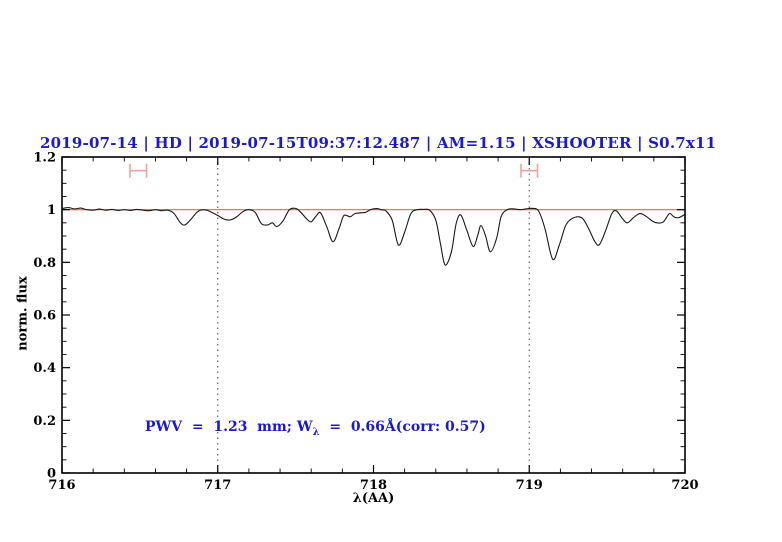  What do you see at coordinates (51, 210) in the screenshot?
I see `y-tick-label: 1` at bounding box center [51, 210].